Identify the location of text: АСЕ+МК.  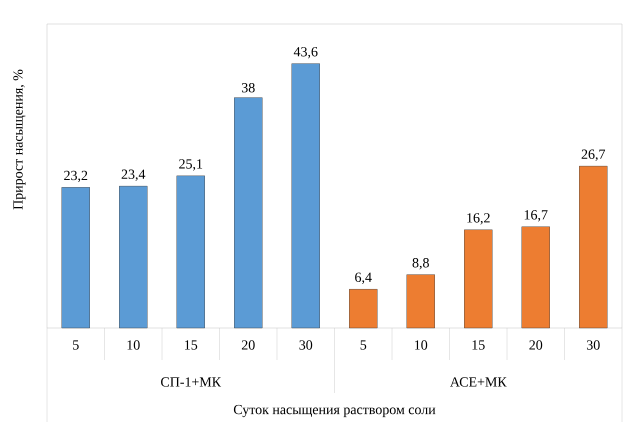
(478, 382).